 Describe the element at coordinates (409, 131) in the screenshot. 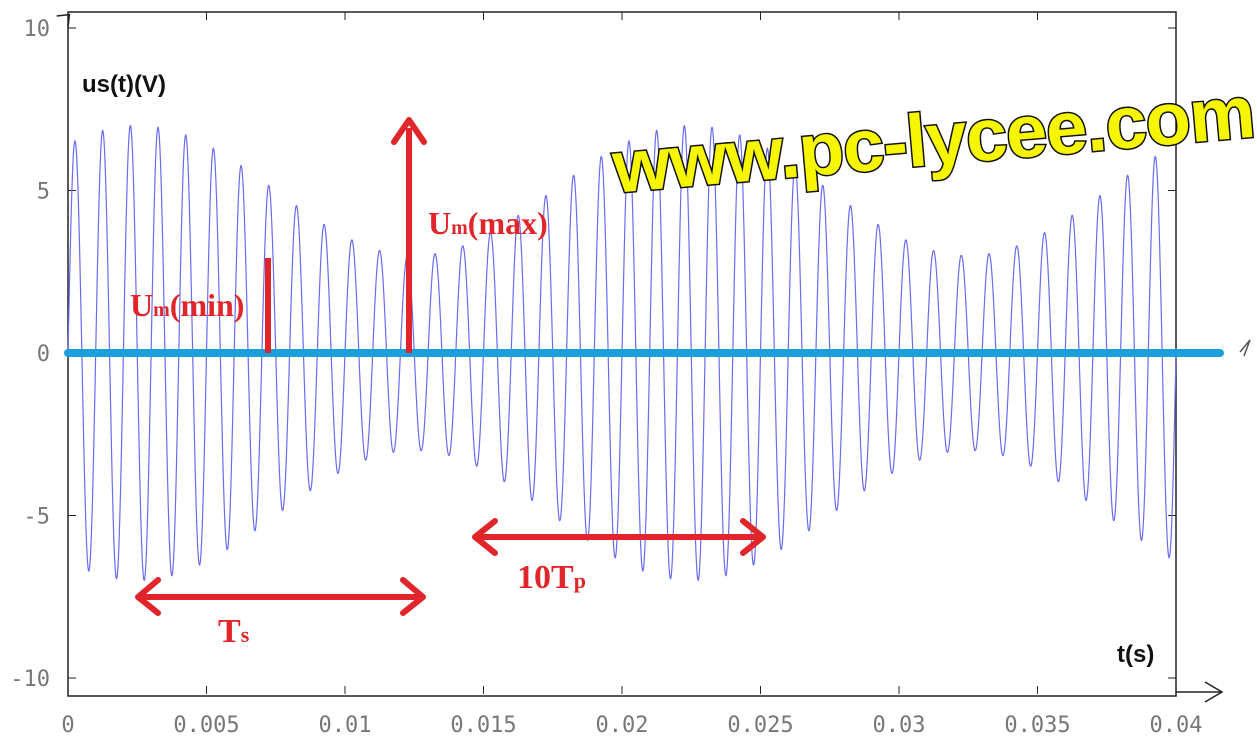

I see `um-max-arrow-head` at that location.